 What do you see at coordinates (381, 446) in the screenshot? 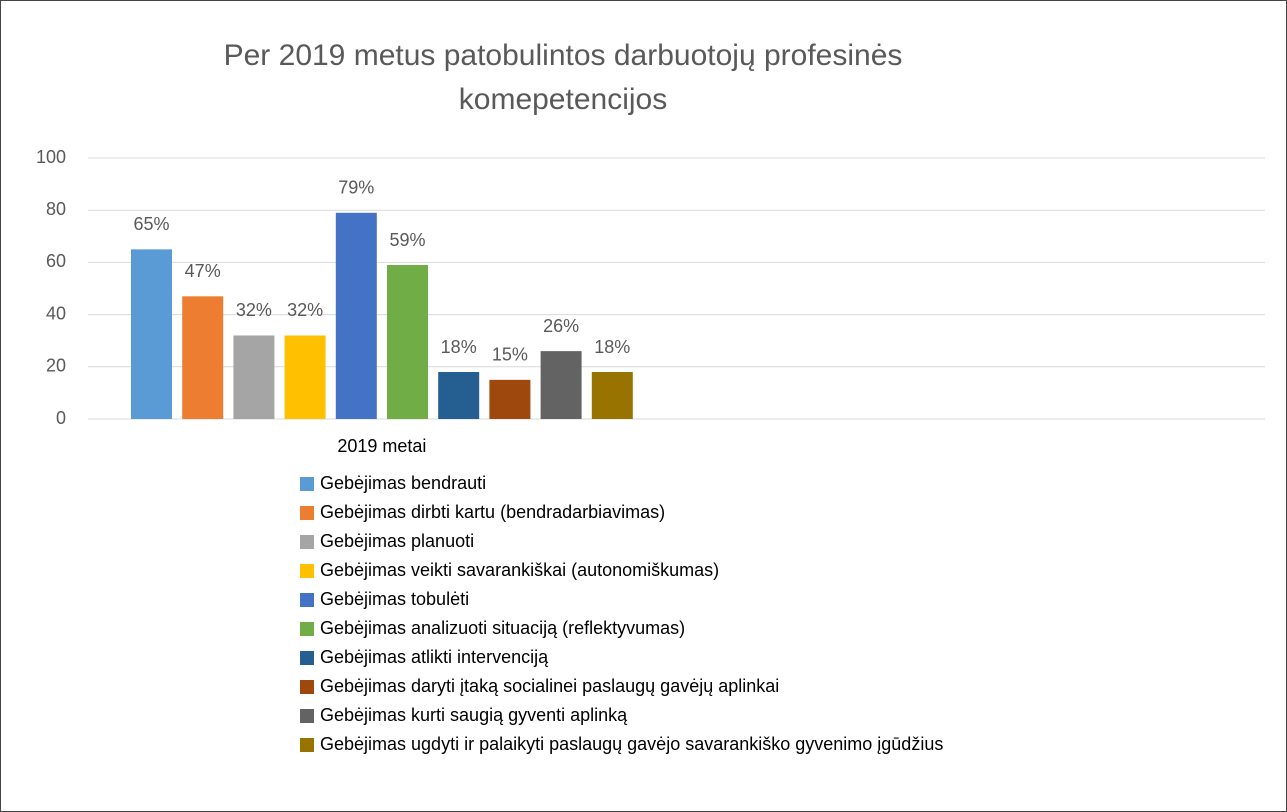
I see `x-tick-label: 2019 metai` at bounding box center [381, 446].